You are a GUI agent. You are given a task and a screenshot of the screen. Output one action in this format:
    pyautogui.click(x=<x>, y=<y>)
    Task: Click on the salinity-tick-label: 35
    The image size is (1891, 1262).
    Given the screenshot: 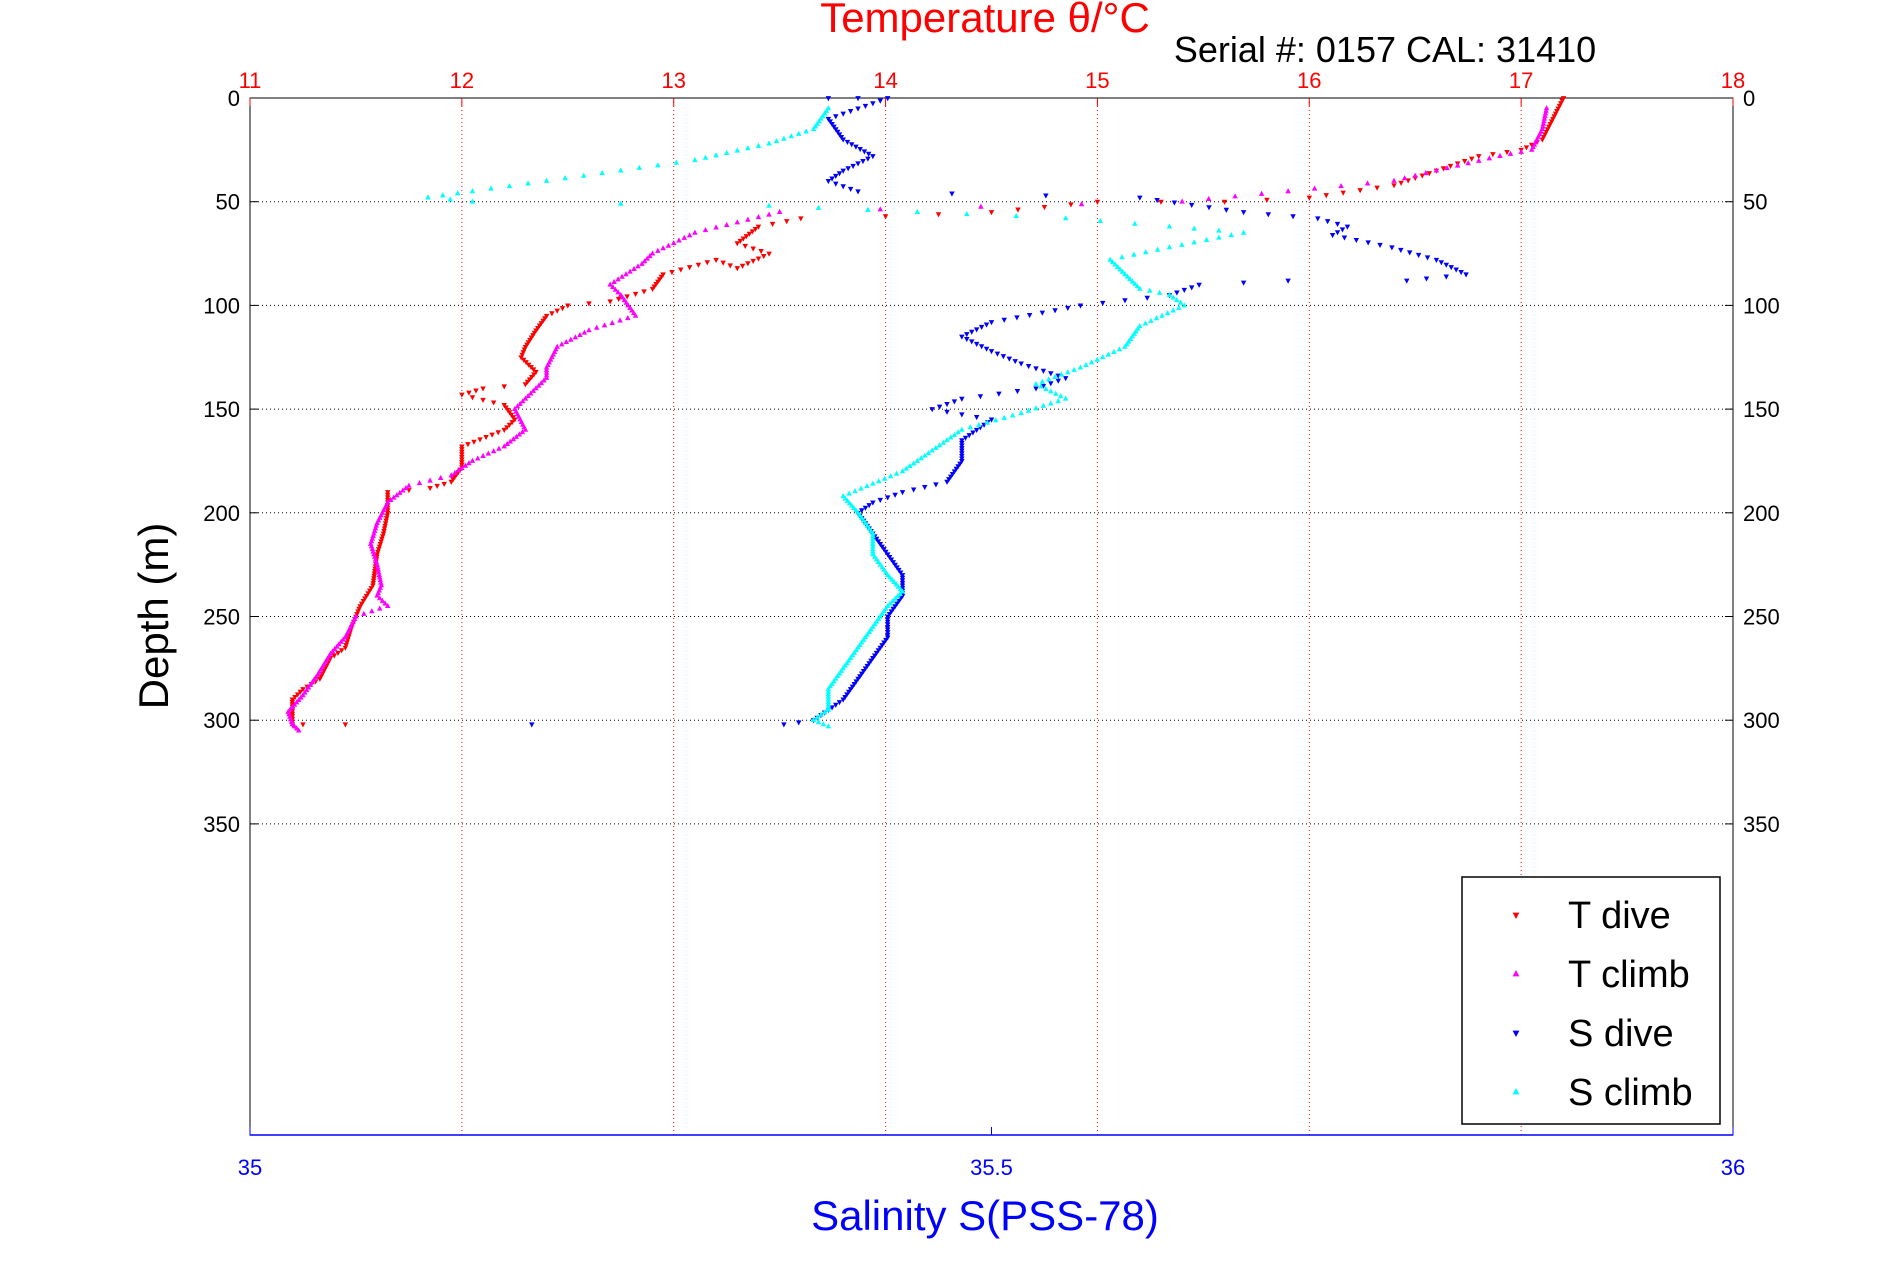 What is the action you would take?
    pyautogui.click(x=250, y=1167)
    